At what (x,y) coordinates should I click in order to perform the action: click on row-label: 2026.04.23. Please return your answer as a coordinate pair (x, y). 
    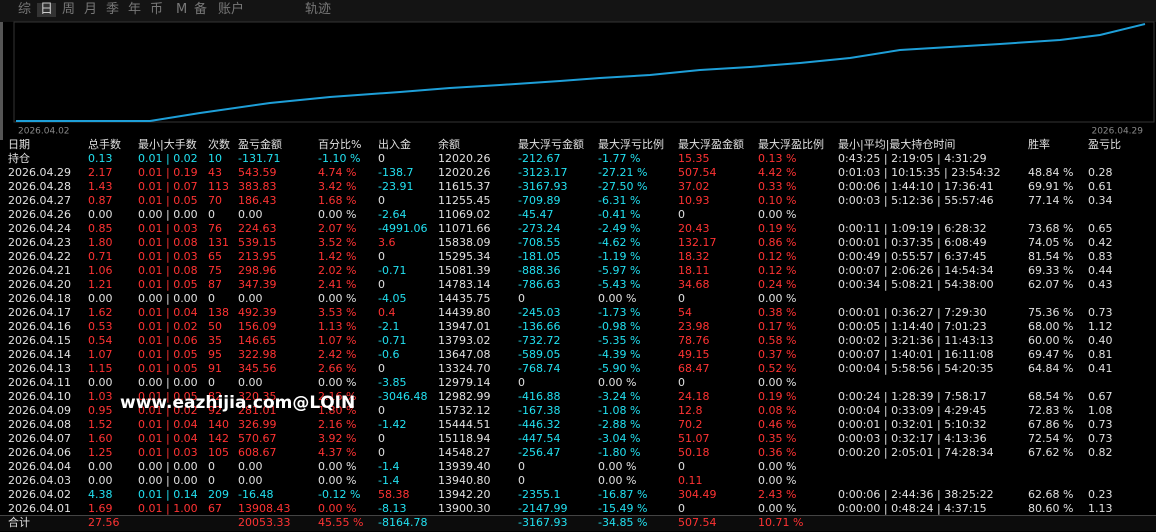
    Looking at the image, I should click on (39, 242).